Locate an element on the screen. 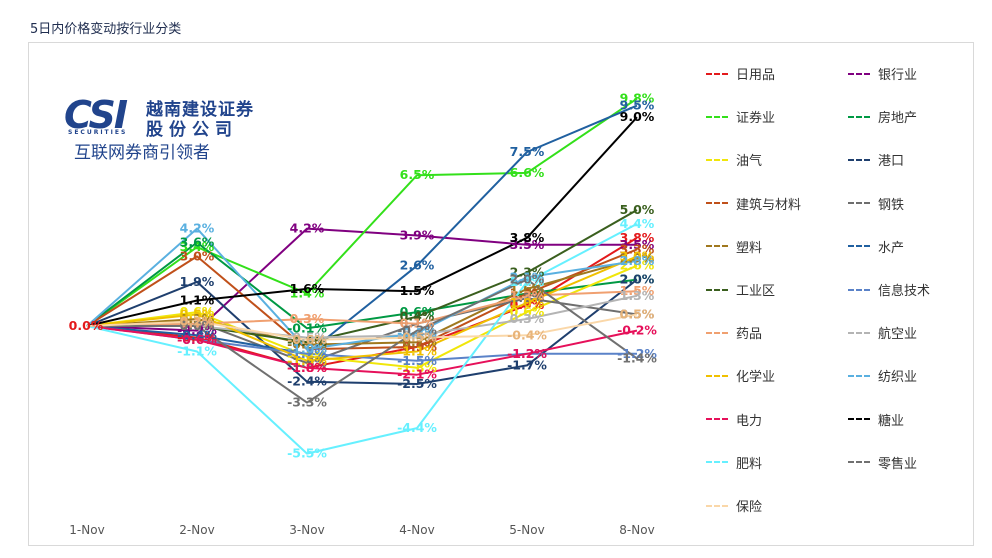  data-label: 0.9% is located at coordinates (527, 304).